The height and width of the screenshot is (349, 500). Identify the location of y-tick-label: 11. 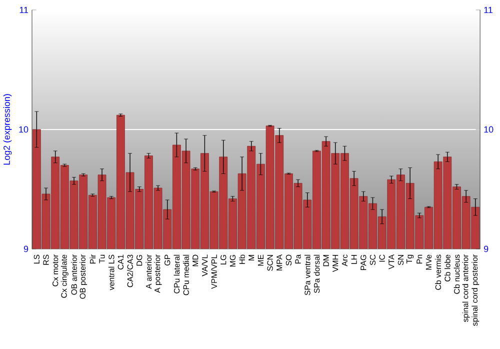
(24, 10).